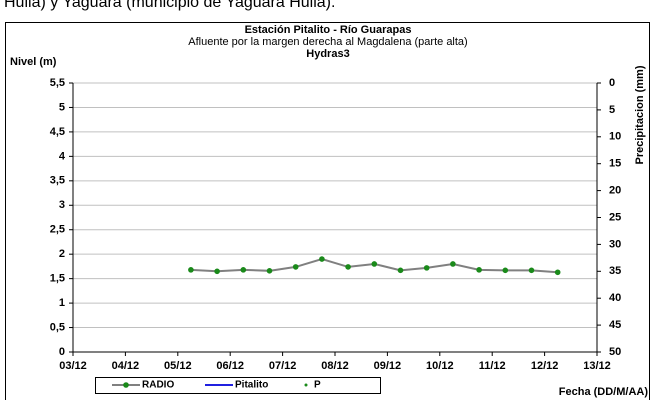 The width and height of the screenshot is (655, 400). Describe the element at coordinates (158, 385) in the screenshot. I see `legend-label: RADIO` at that location.